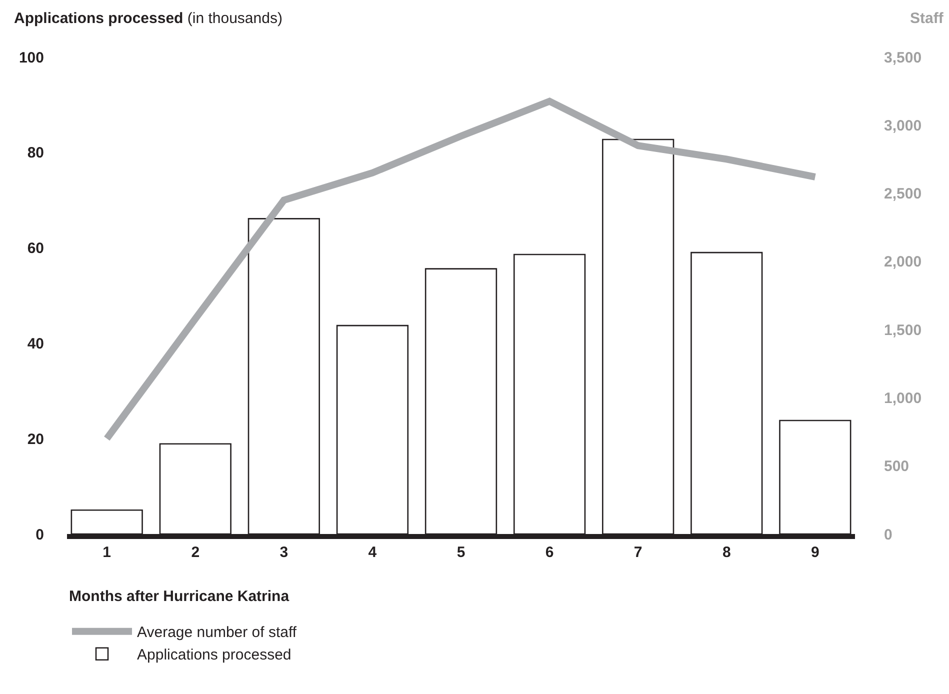  I want to click on x-tick-label: 2, so click(195, 552).